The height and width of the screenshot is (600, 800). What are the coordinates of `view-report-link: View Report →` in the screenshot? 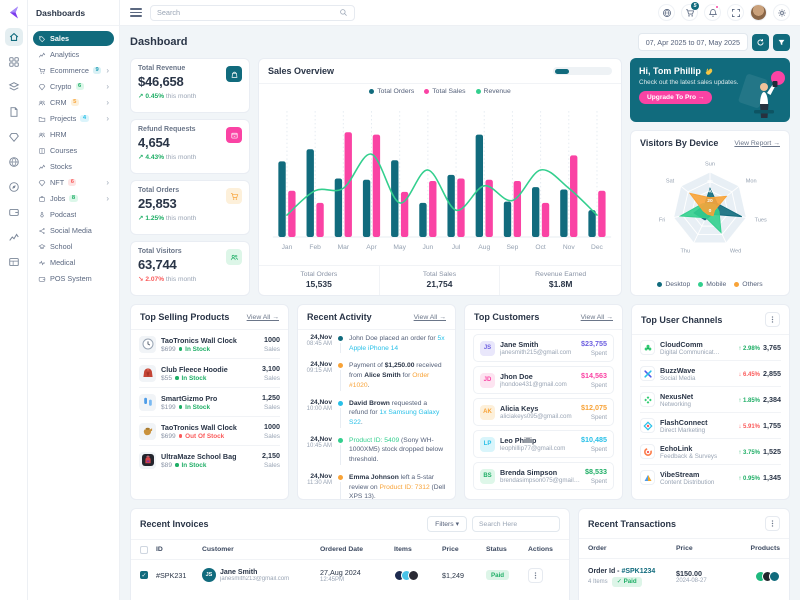 It's located at (757, 143).